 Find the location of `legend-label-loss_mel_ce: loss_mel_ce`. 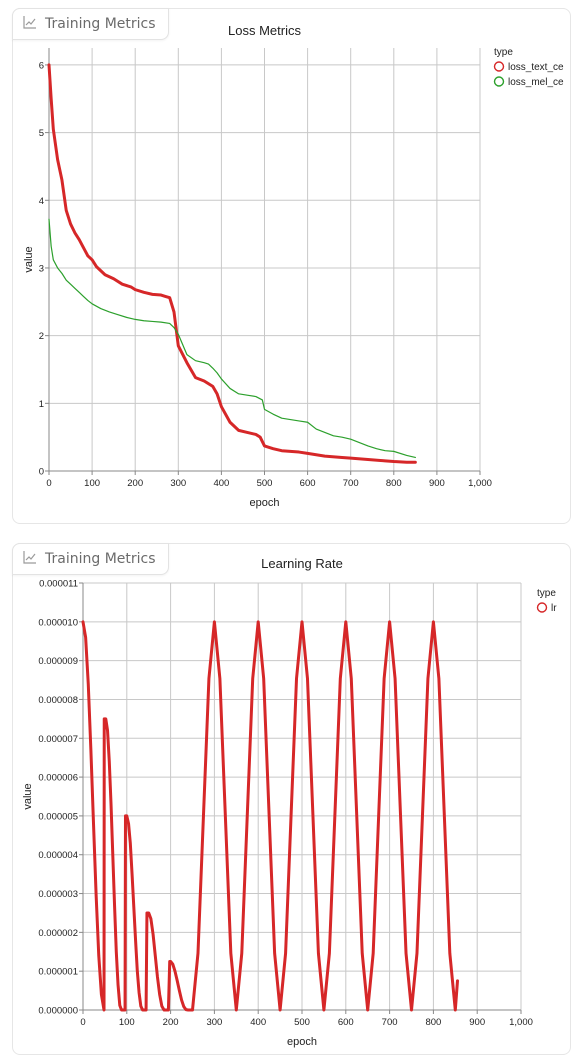

legend-label-loss_mel_ce: loss_mel_ce is located at coordinates (536, 82).